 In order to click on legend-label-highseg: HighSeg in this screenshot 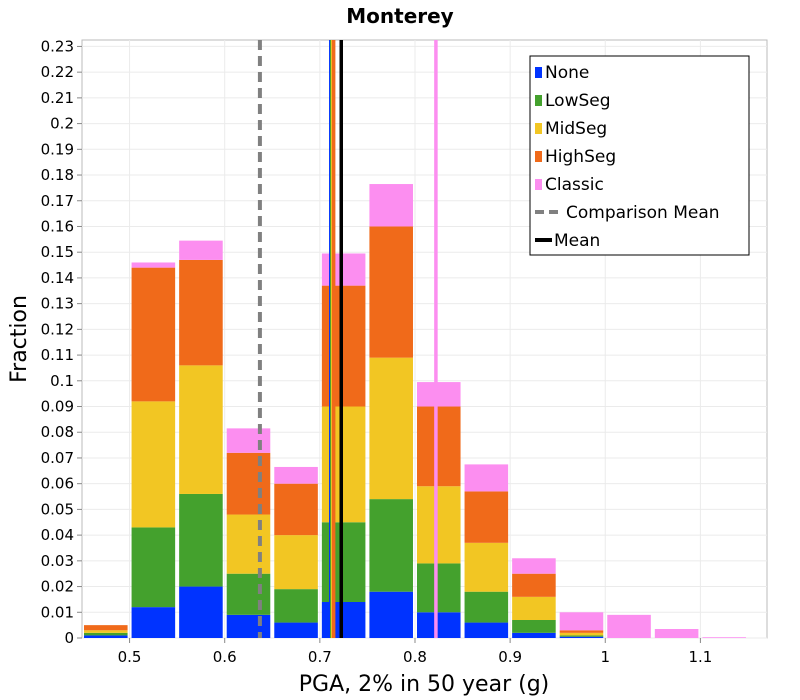, I will do `click(580, 157)`.